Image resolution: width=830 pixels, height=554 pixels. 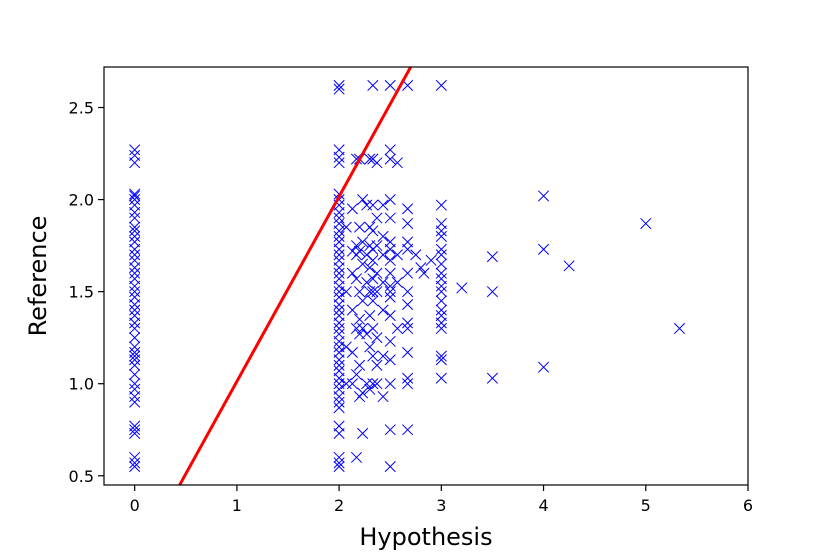 I want to click on x-tick-label: 4, so click(x=543, y=505).